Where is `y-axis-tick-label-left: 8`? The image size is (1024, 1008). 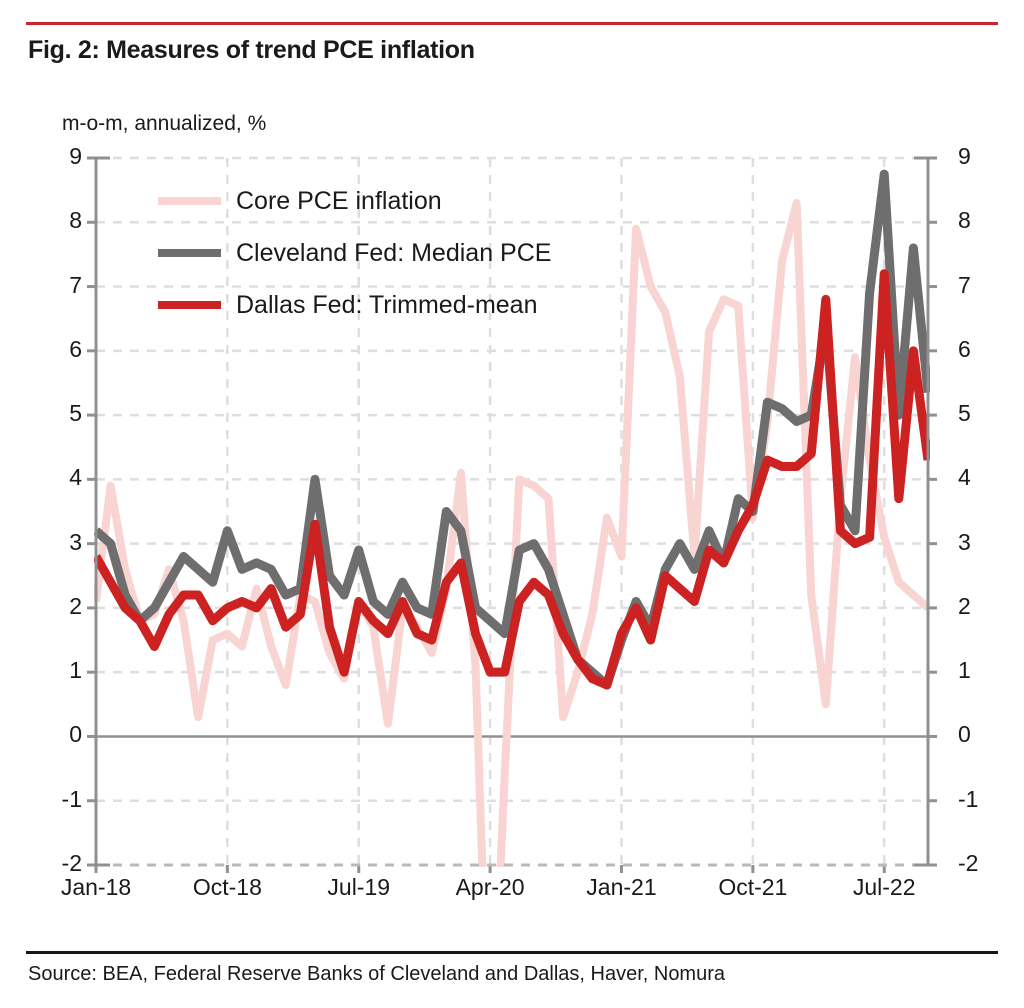 y-axis-tick-label-left: 8 is located at coordinates (75, 220).